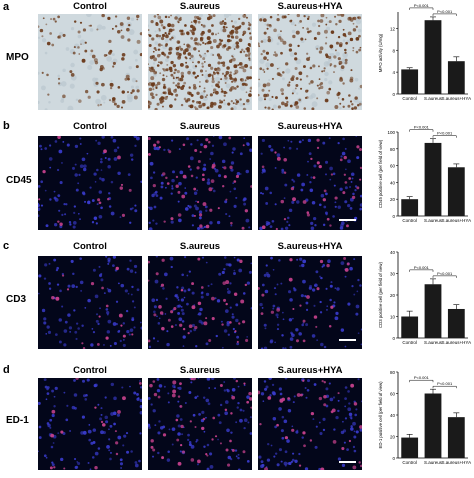 Image resolution: width=474 pixels, height=478 pixels. I want to click on y-tick-label: 12, so click(393, 28).